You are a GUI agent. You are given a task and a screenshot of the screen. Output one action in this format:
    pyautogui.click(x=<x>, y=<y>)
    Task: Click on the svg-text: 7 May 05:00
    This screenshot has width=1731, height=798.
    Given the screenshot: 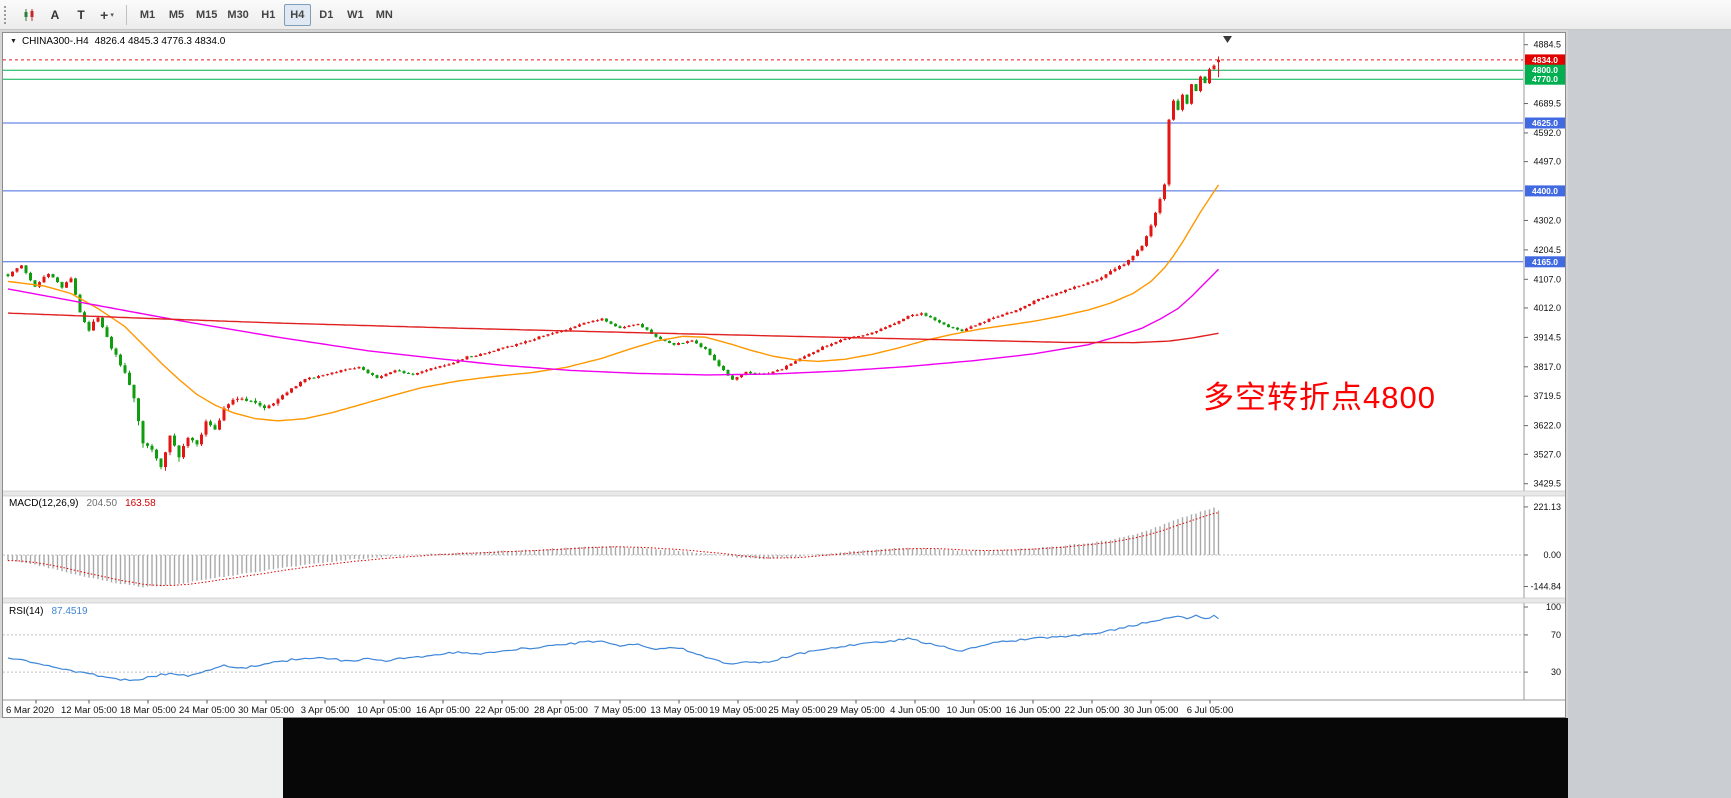 What is the action you would take?
    pyautogui.click(x=620, y=710)
    